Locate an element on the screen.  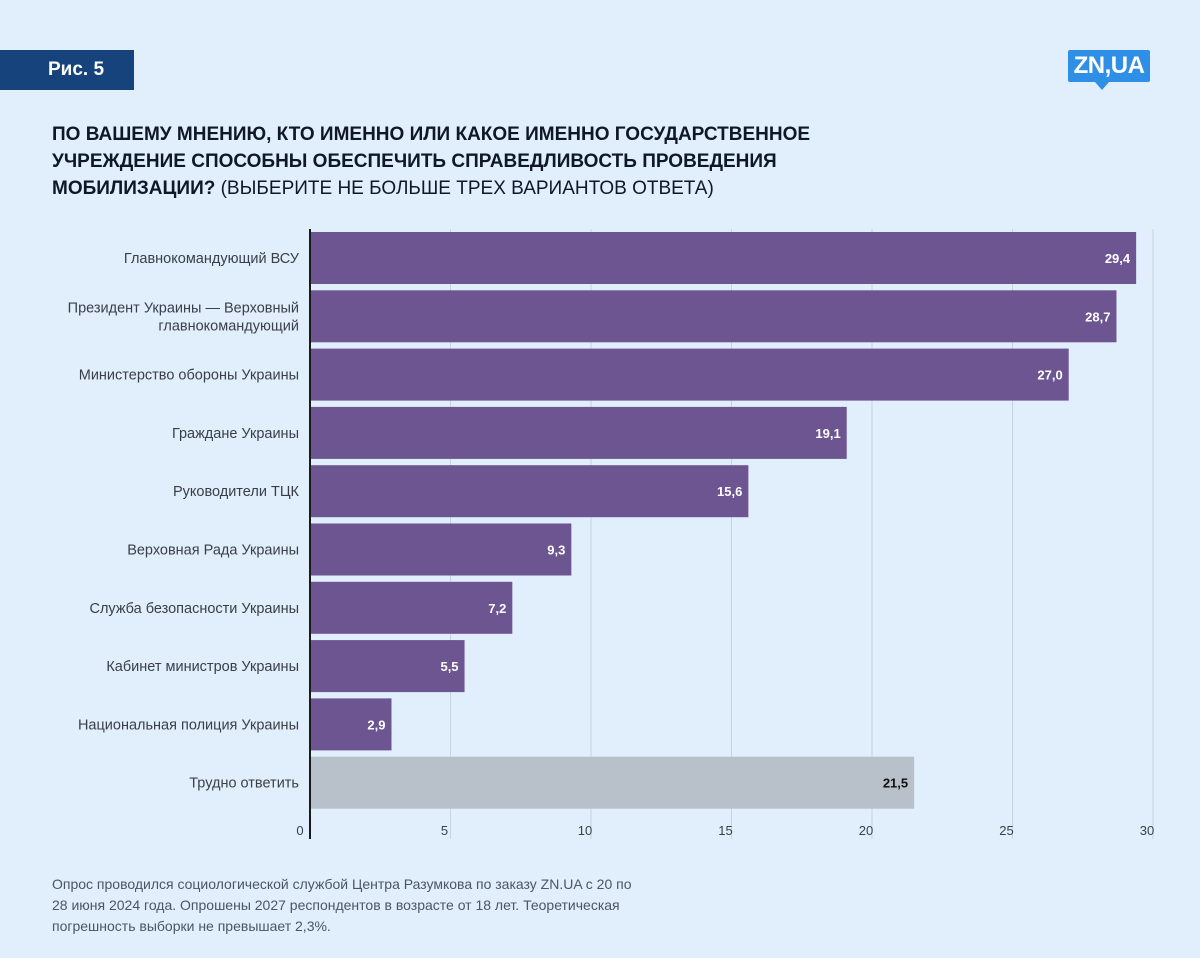
category-label: Министерство обороны Украины is located at coordinates (189, 376).